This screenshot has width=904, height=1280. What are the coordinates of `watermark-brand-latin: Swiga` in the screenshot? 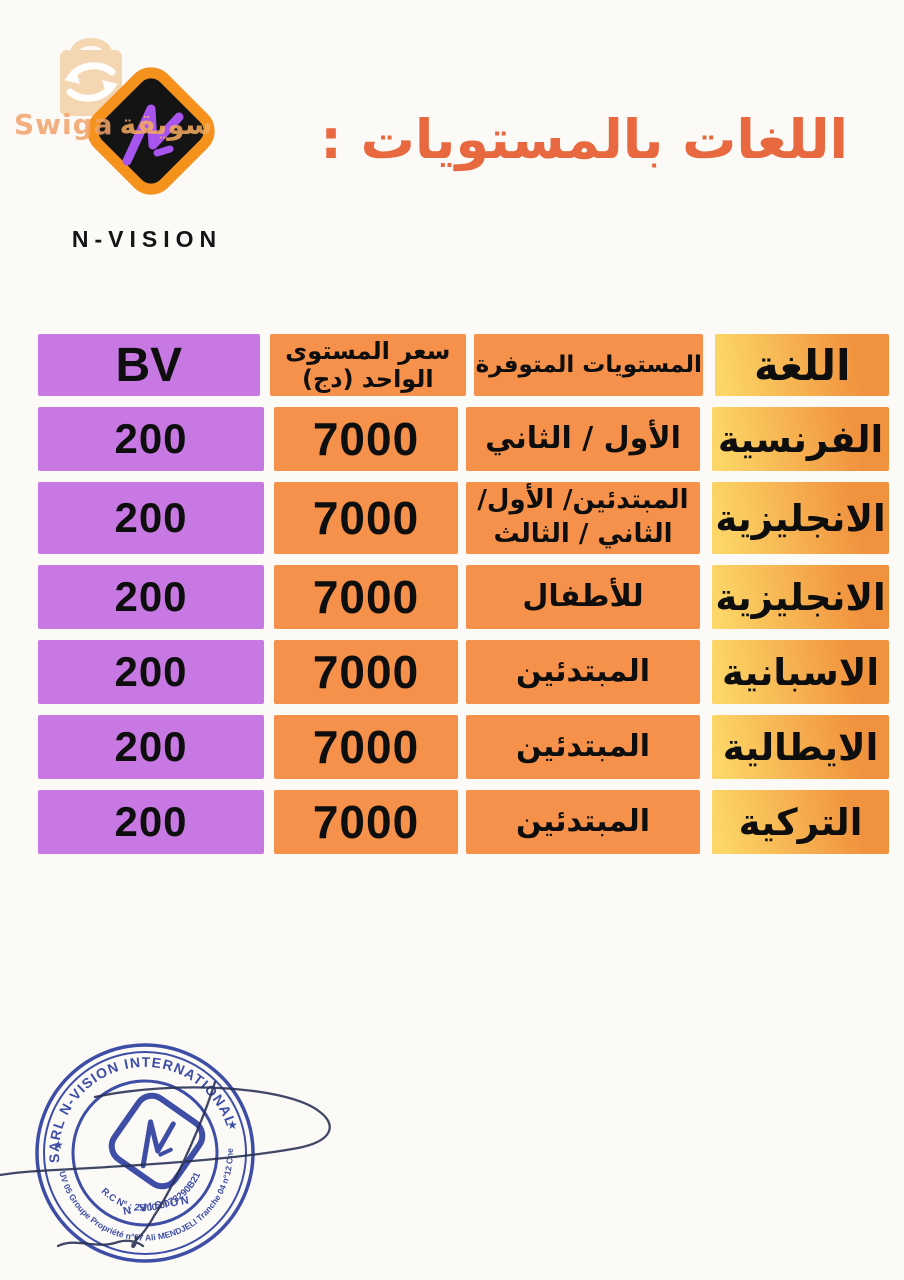 It's located at (64, 124).